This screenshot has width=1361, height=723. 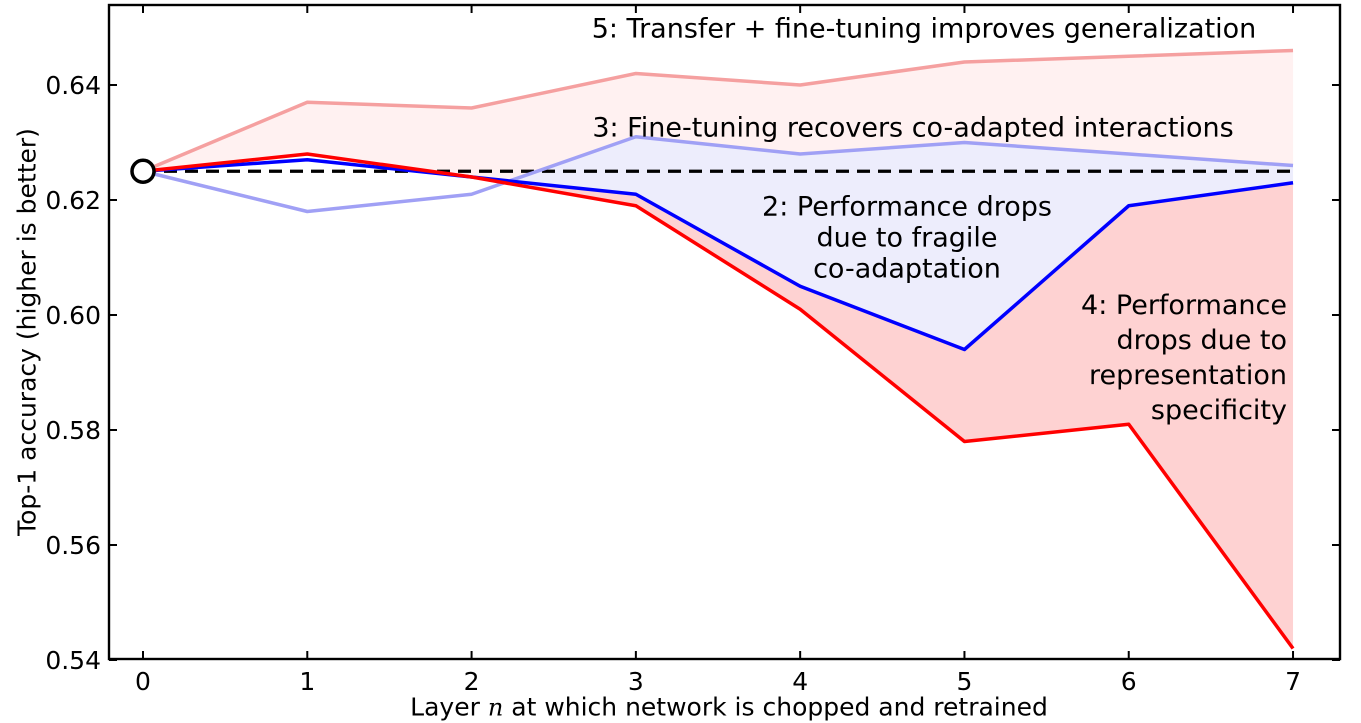 What do you see at coordinates (73, 315) in the screenshot?
I see `y-tick-label-0.60: 0.60` at bounding box center [73, 315].